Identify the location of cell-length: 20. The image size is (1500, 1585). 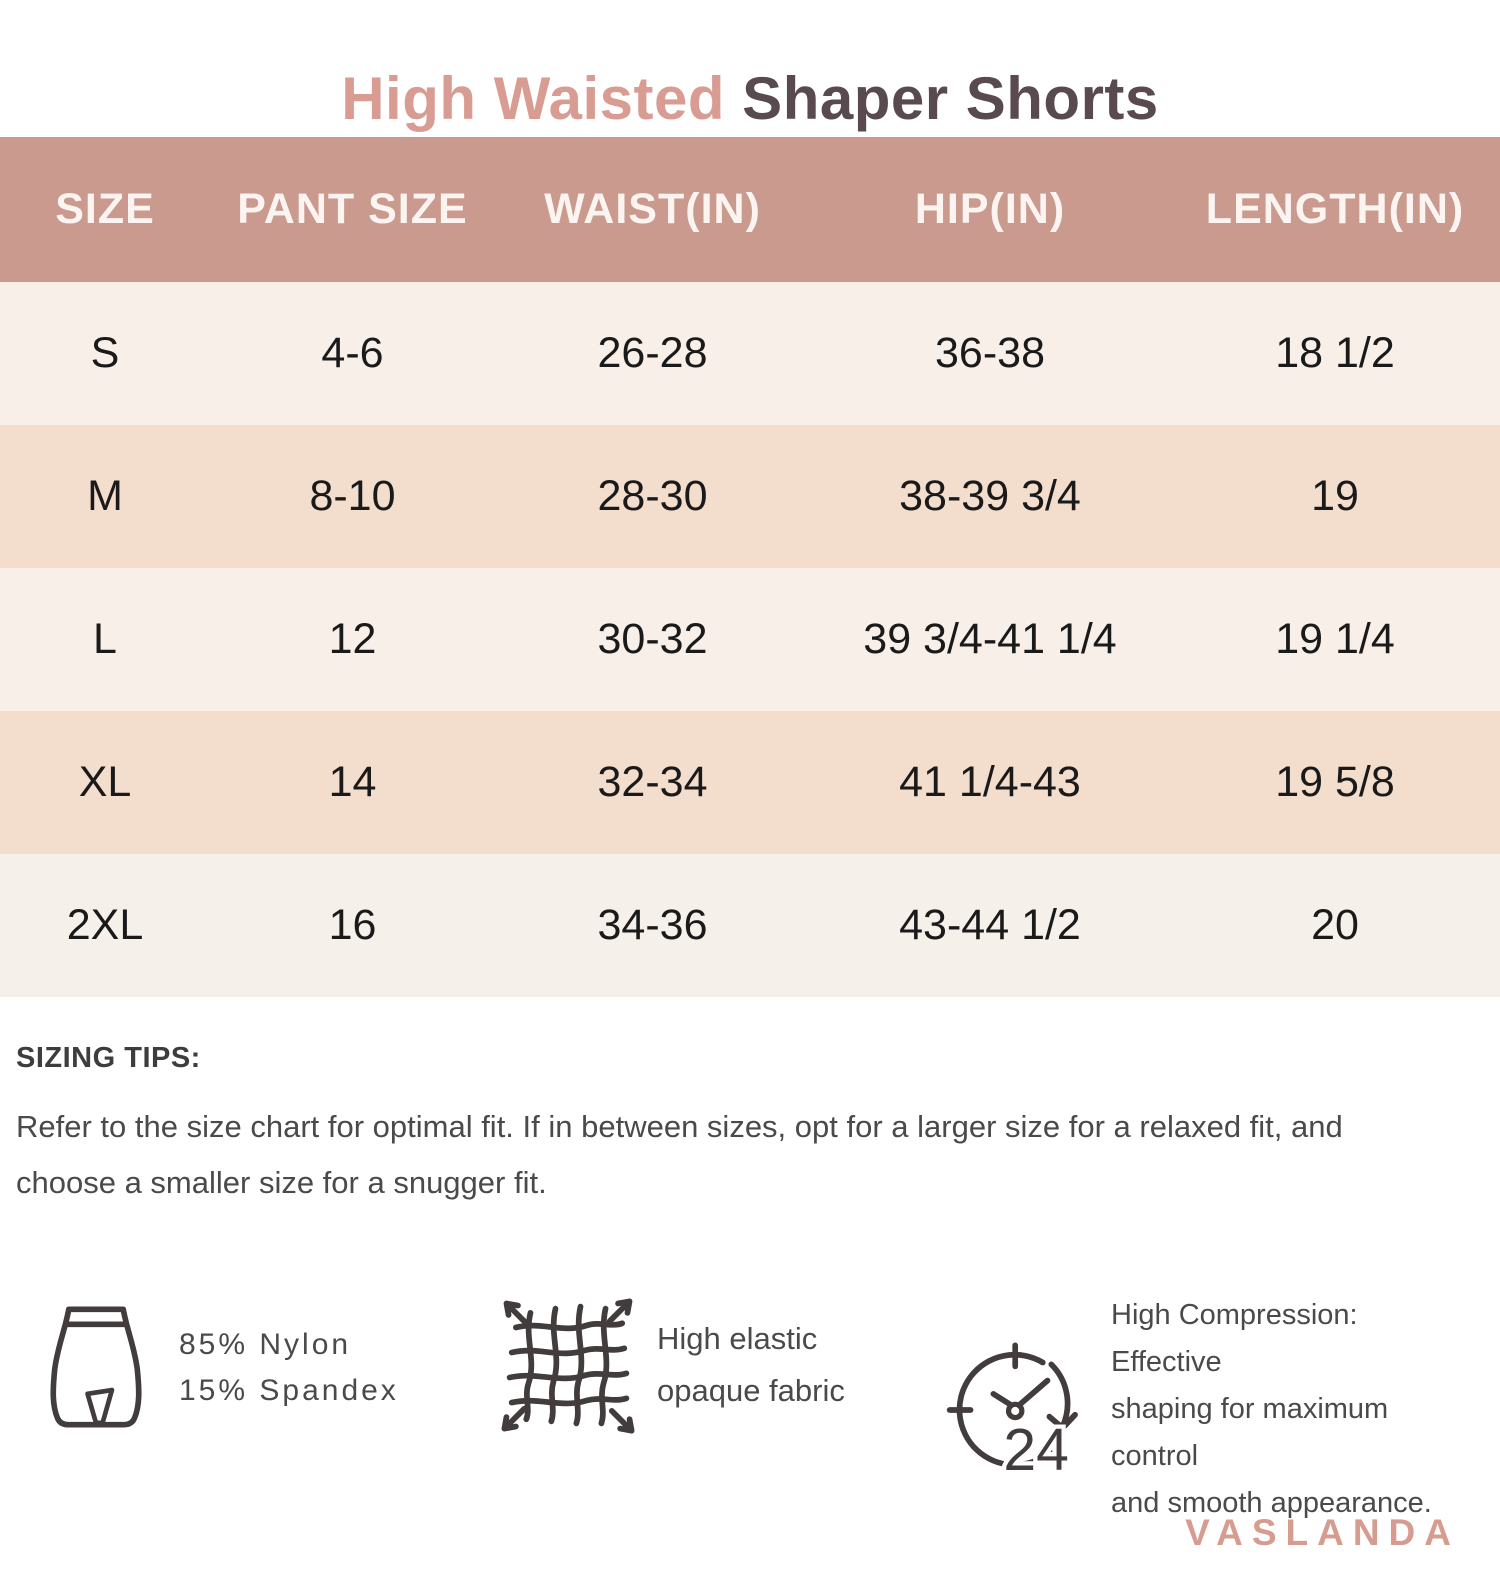
(1335, 925).